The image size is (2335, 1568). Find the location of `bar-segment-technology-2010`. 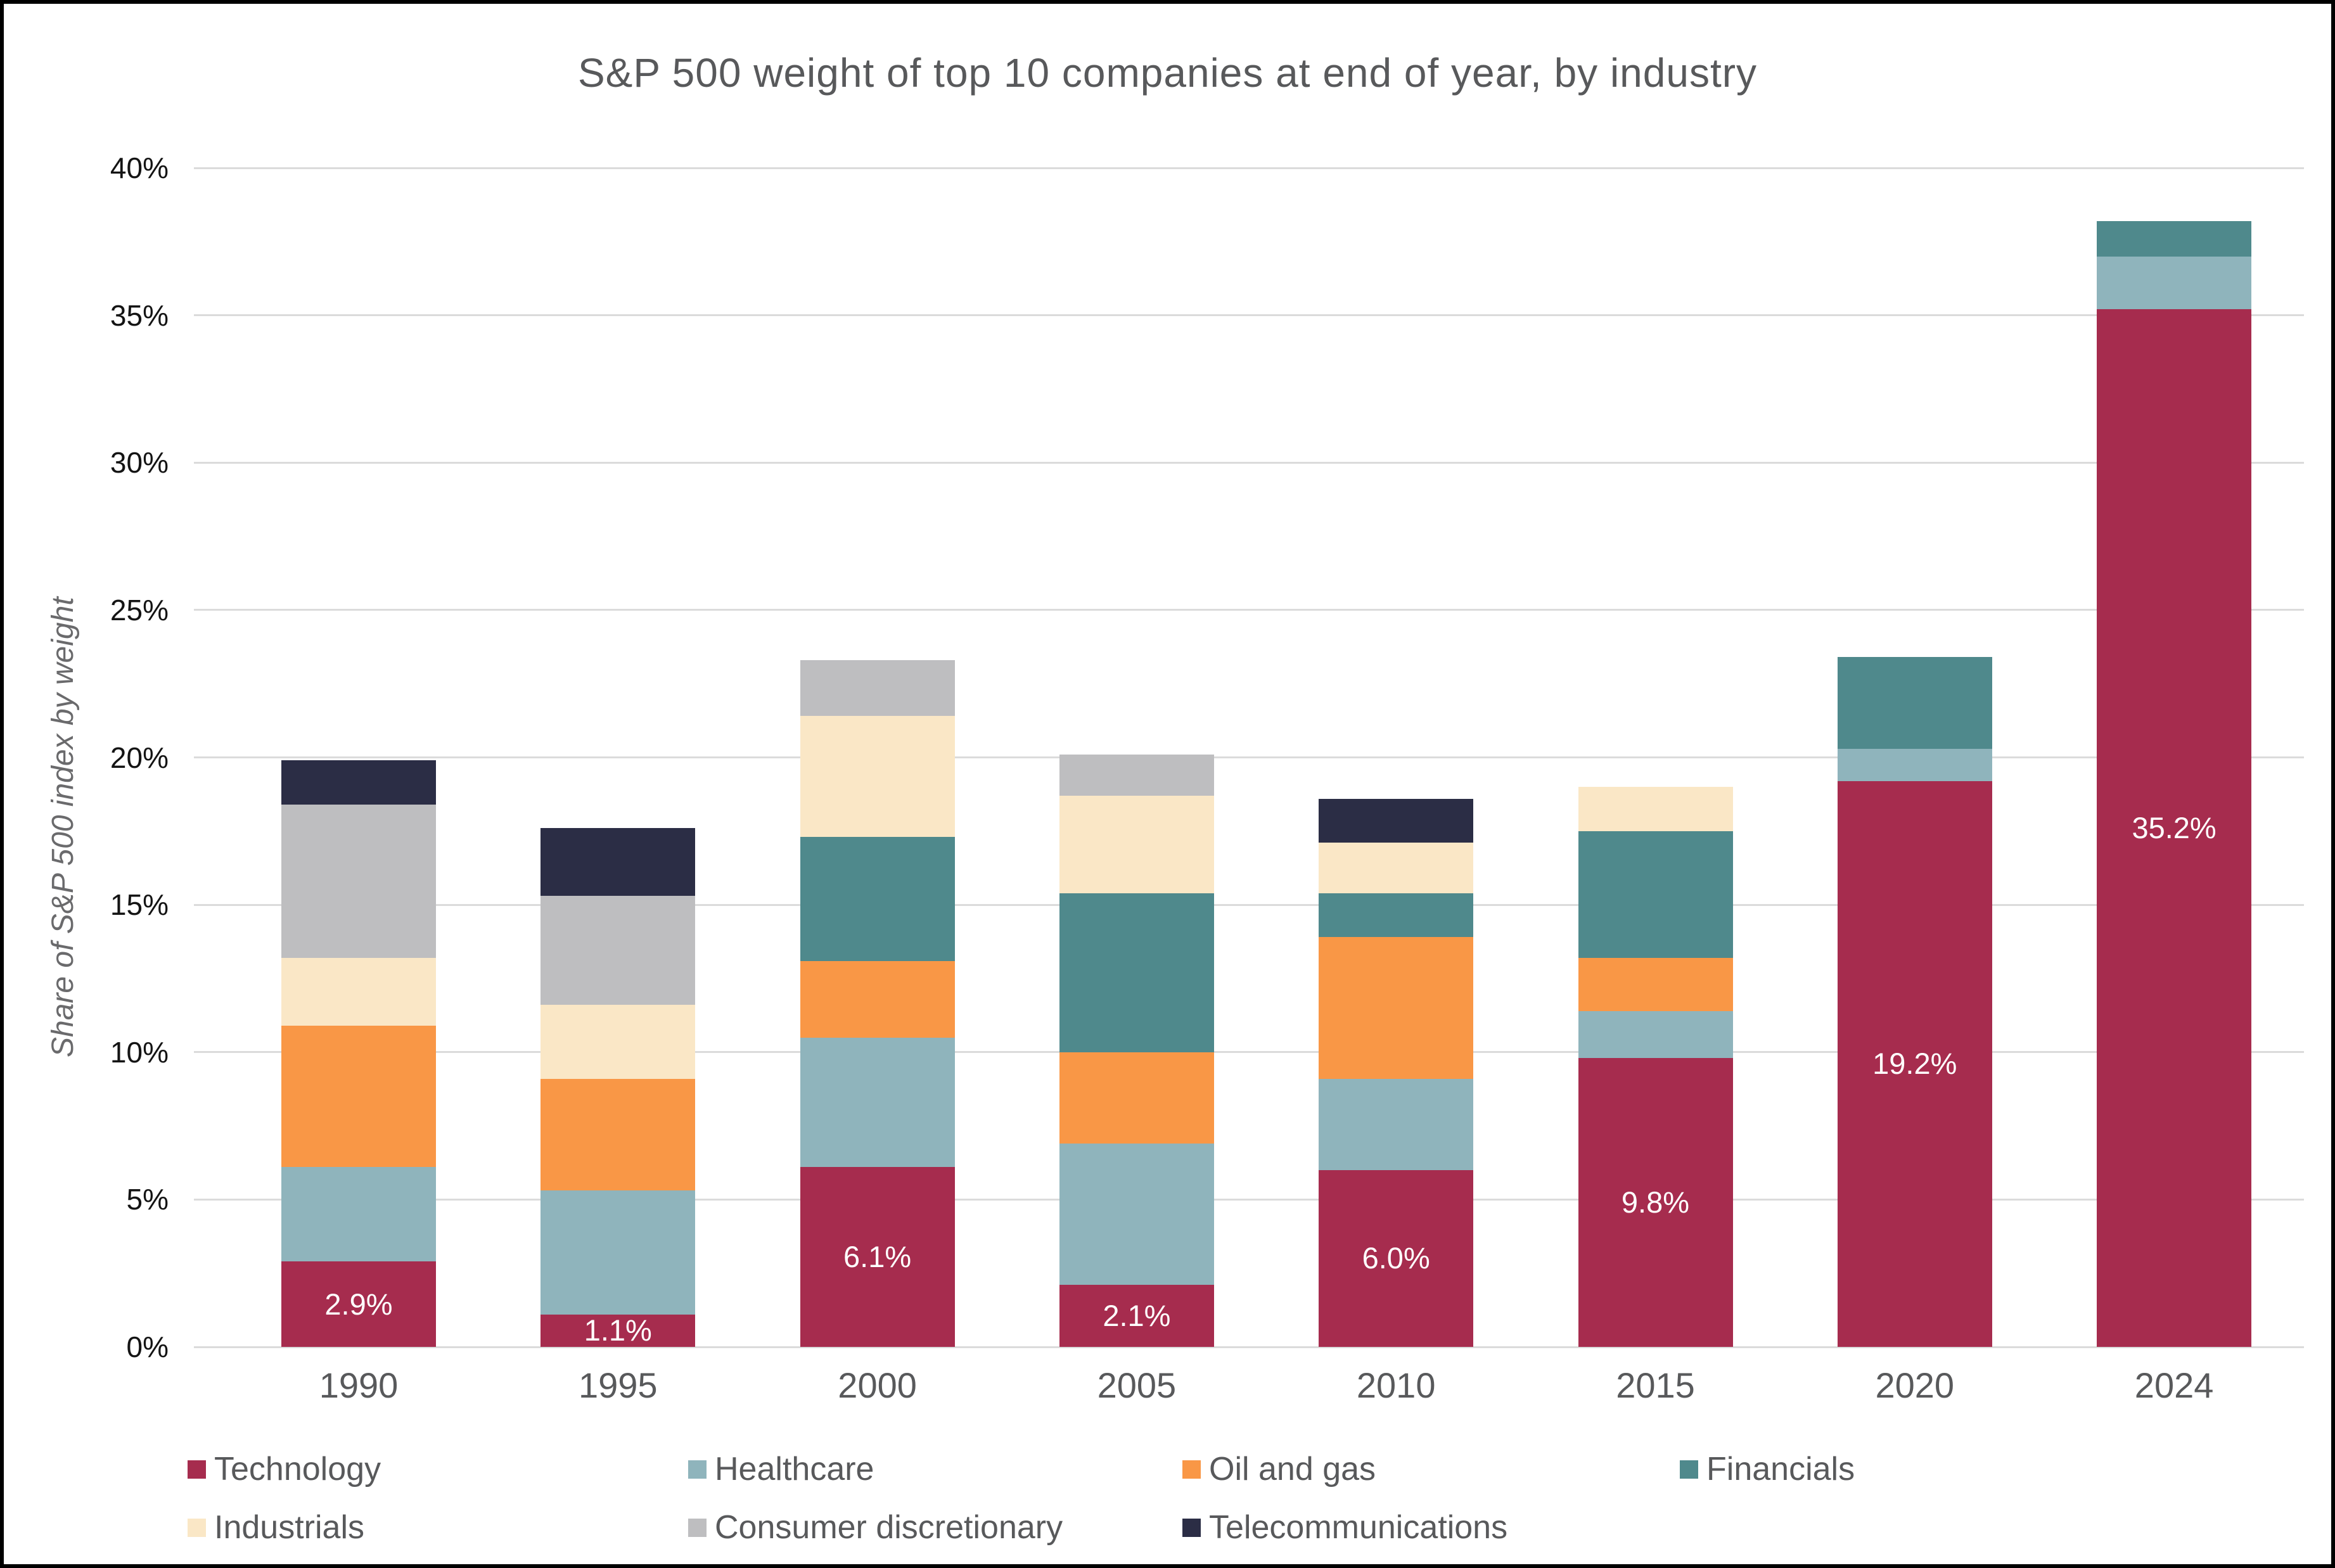

bar-segment-technology-2010 is located at coordinates (1396, 1258).